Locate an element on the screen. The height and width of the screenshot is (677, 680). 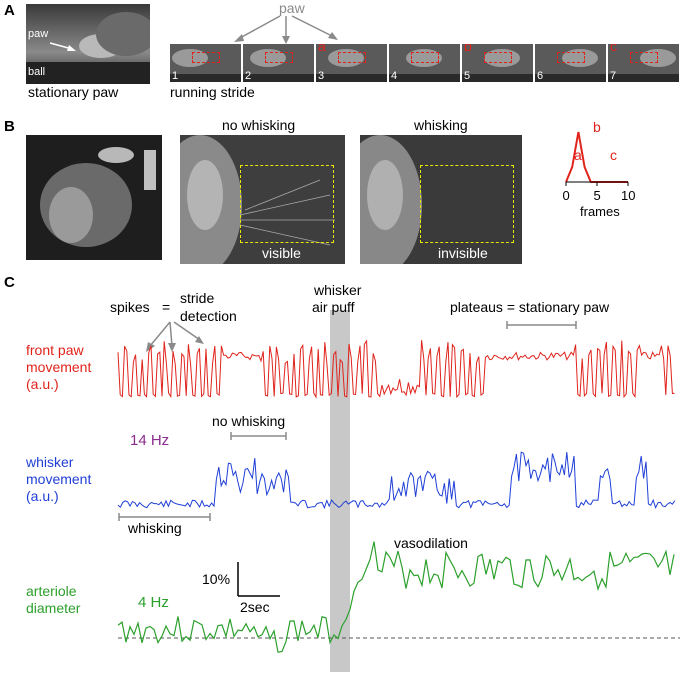
mouse-face-image is located at coordinates (94, 197).